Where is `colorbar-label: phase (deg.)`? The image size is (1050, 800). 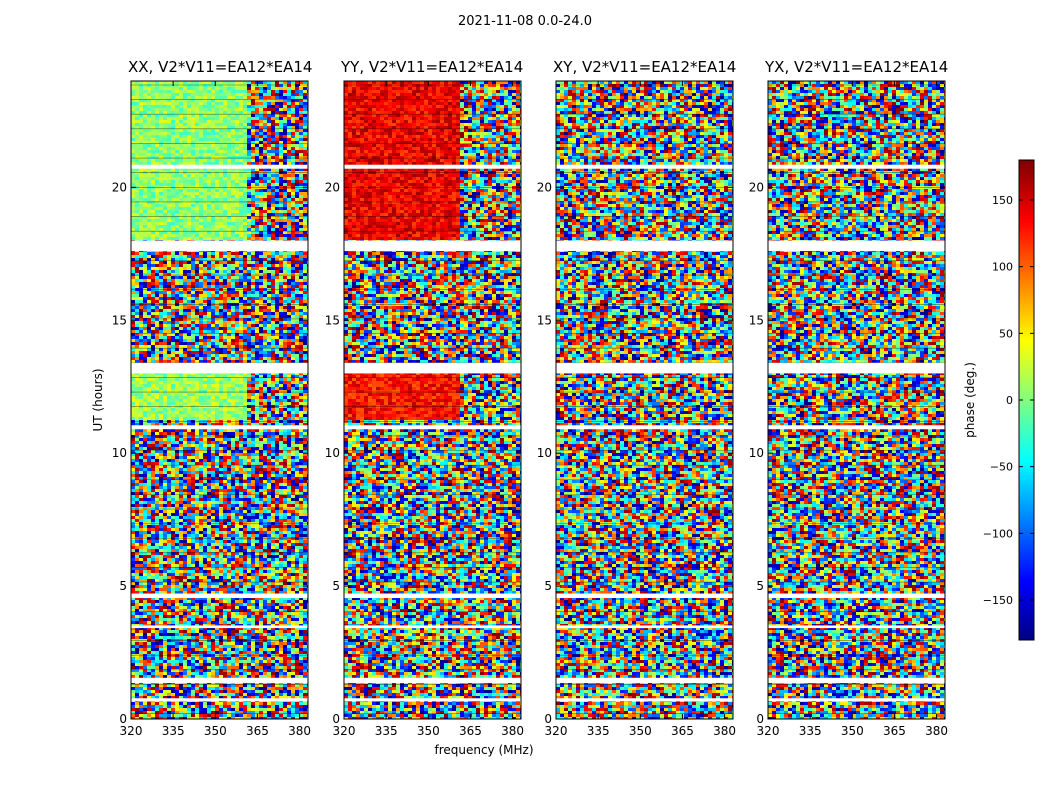
colorbar-label: phase (deg.) is located at coordinates (970, 400).